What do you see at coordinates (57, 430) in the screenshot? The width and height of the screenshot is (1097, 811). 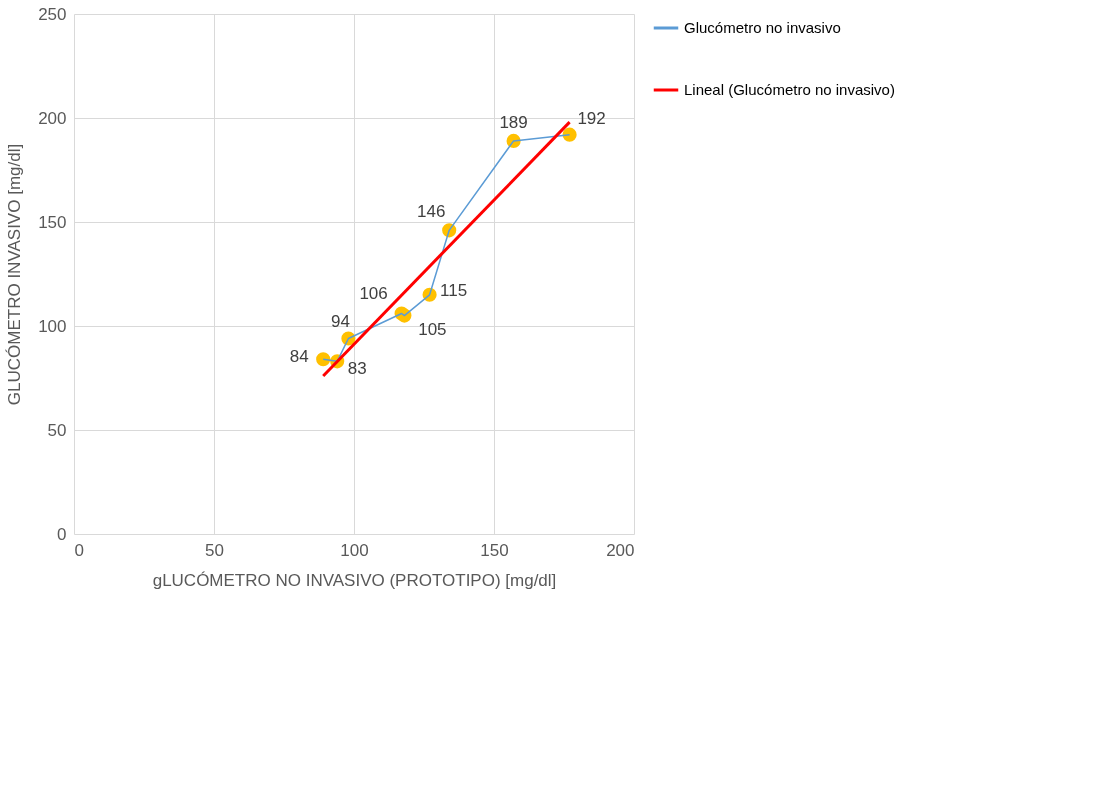 I see `y-tick-label: 50` at bounding box center [57, 430].